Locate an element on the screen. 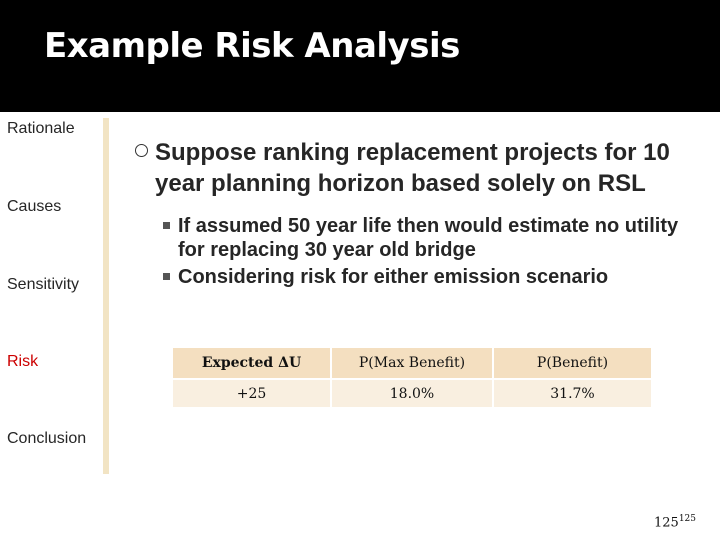  table-header-p-max-benefit: P(Max Benefit) is located at coordinates (411, 364).